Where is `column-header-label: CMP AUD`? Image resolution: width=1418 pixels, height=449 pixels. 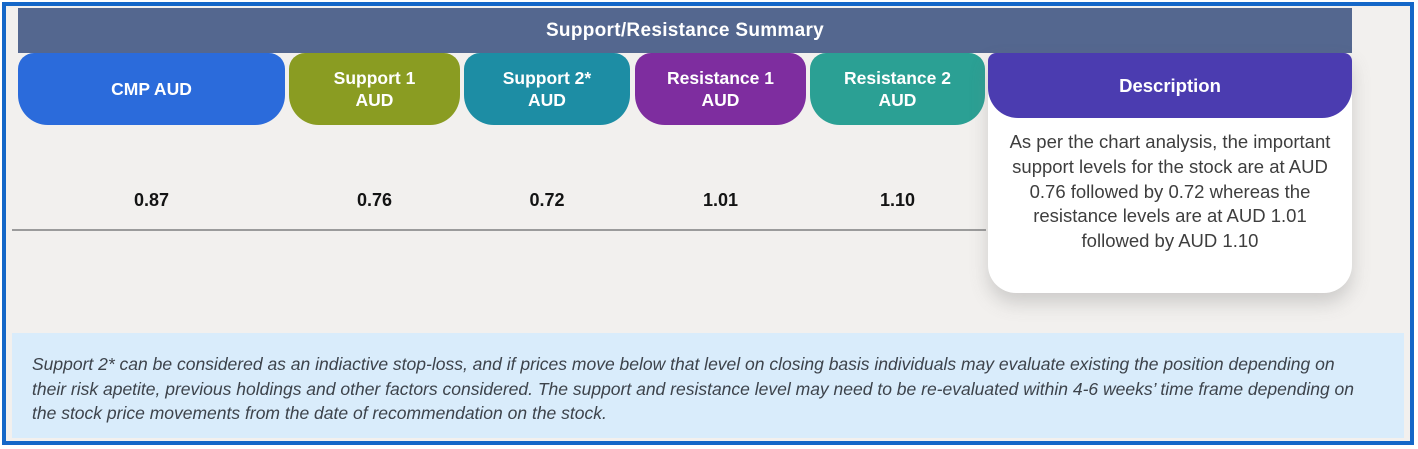 column-header-label: CMP AUD is located at coordinates (151, 88).